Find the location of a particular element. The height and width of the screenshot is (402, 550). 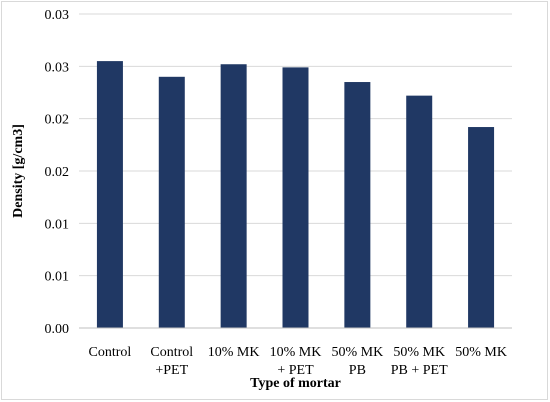

y-tick-labels: 0.00 0.01 0.01 0.02 0.02 0.03 0.03 is located at coordinates (57, 172).